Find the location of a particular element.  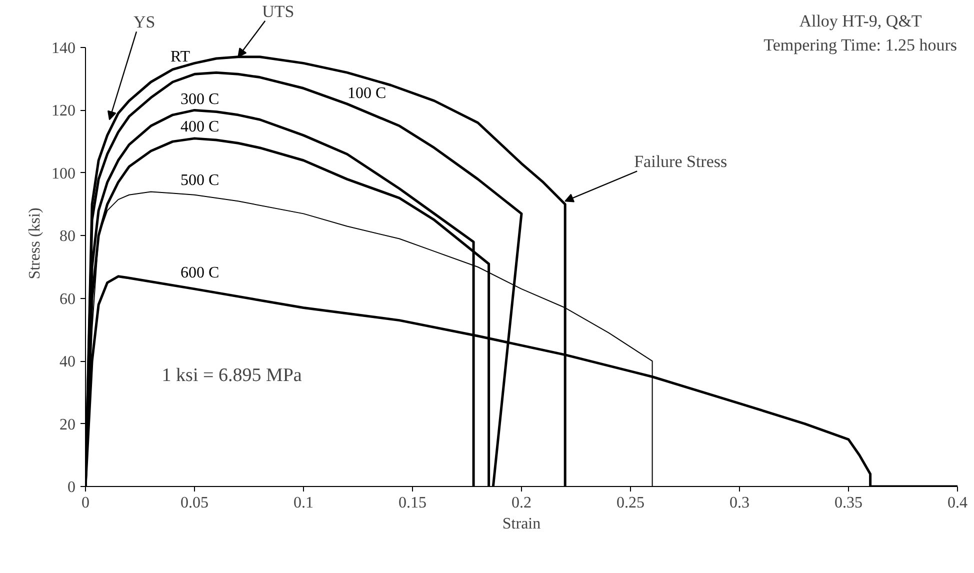

series-label: RT is located at coordinates (180, 57).